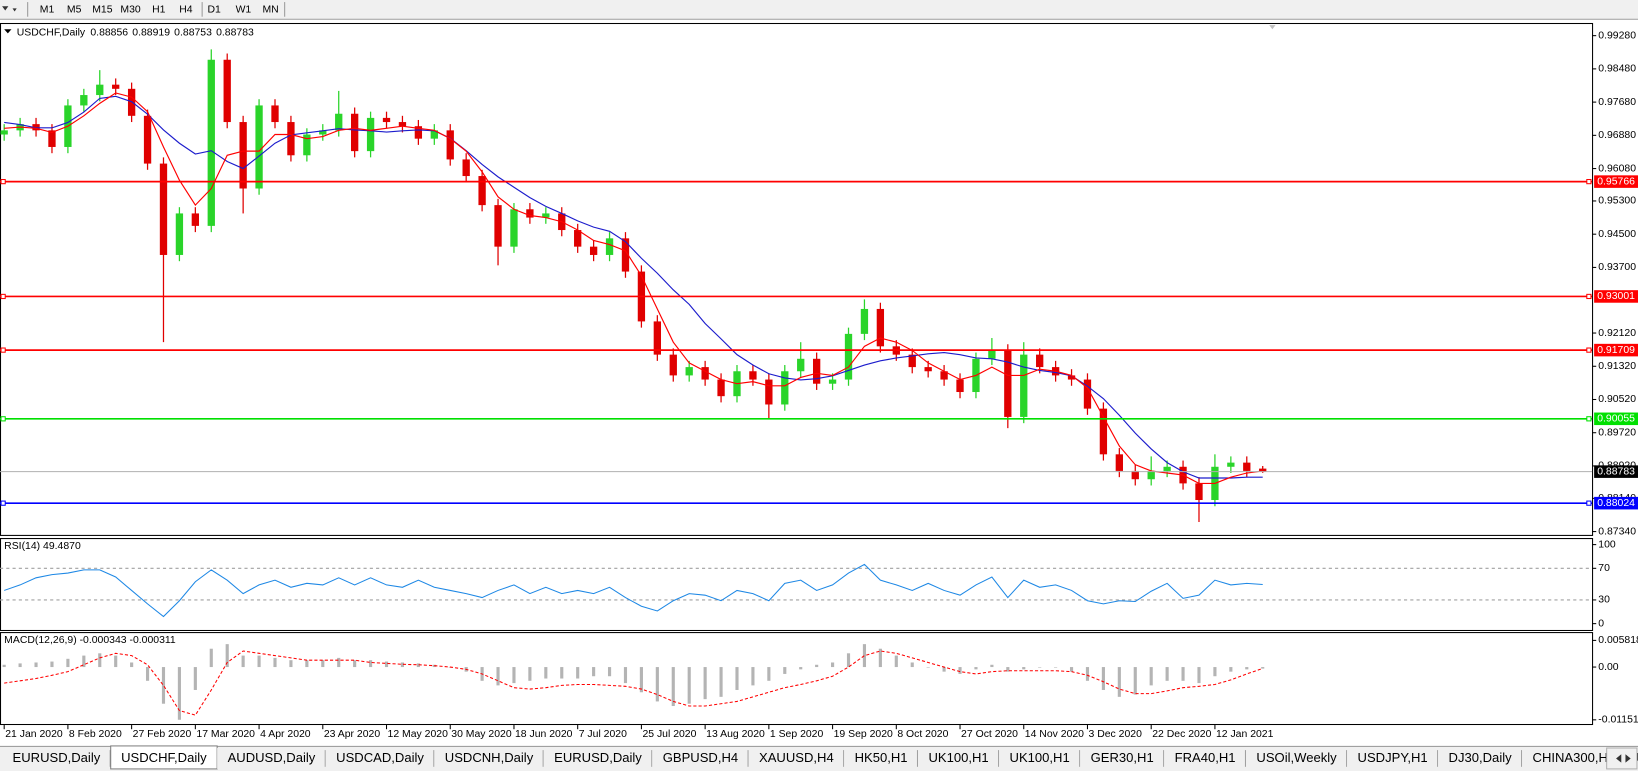 This screenshot has width=1638, height=771. I want to click on tab-label: HK50,H1, so click(881, 757).